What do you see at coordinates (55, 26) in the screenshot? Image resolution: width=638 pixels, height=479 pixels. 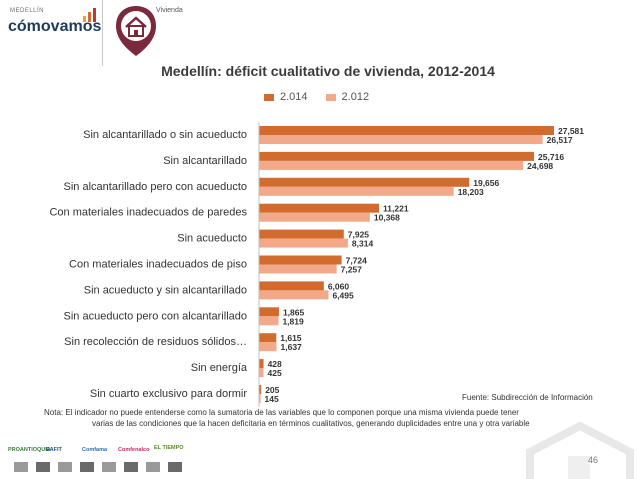 I see `logo-comovamos: cómovamos` at bounding box center [55, 26].